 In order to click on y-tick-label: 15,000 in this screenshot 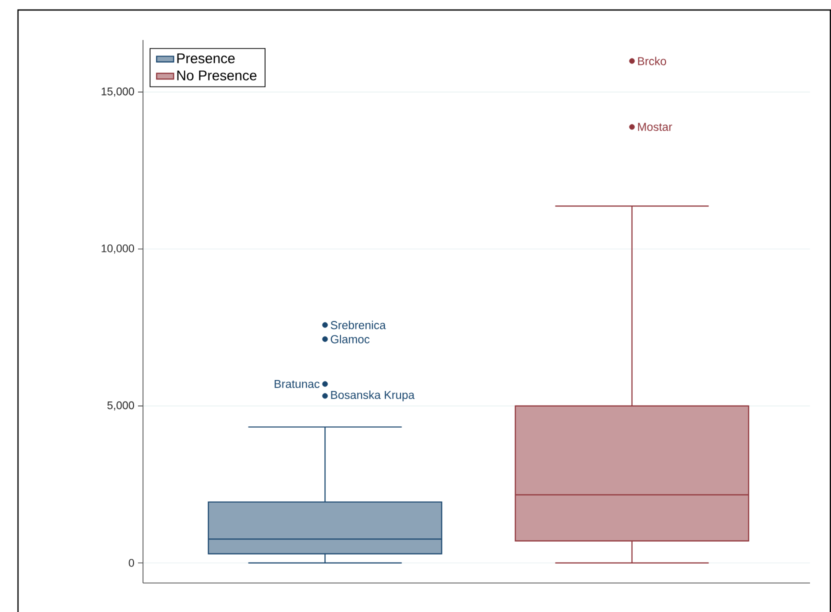, I will do `click(118, 92)`.